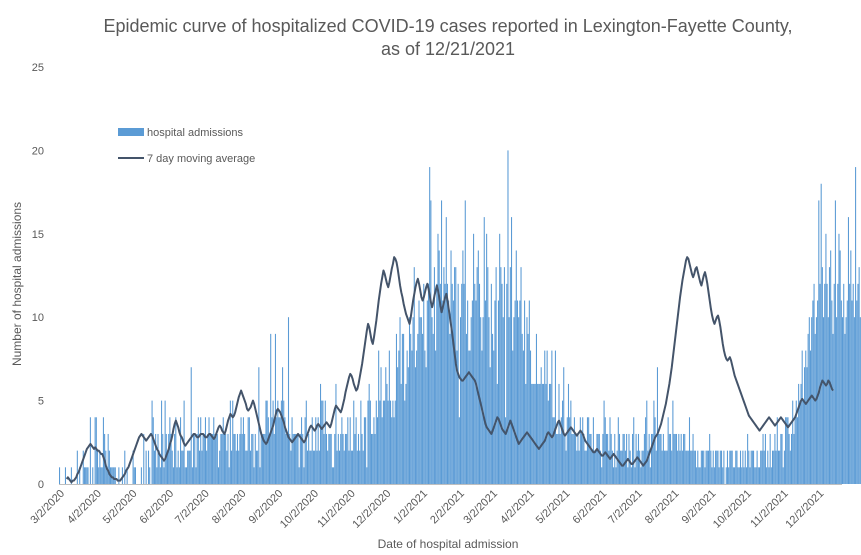 This screenshot has height=555, width=861. I want to click on y-axis-label: Number of hospital admissions, so click(17, 284).